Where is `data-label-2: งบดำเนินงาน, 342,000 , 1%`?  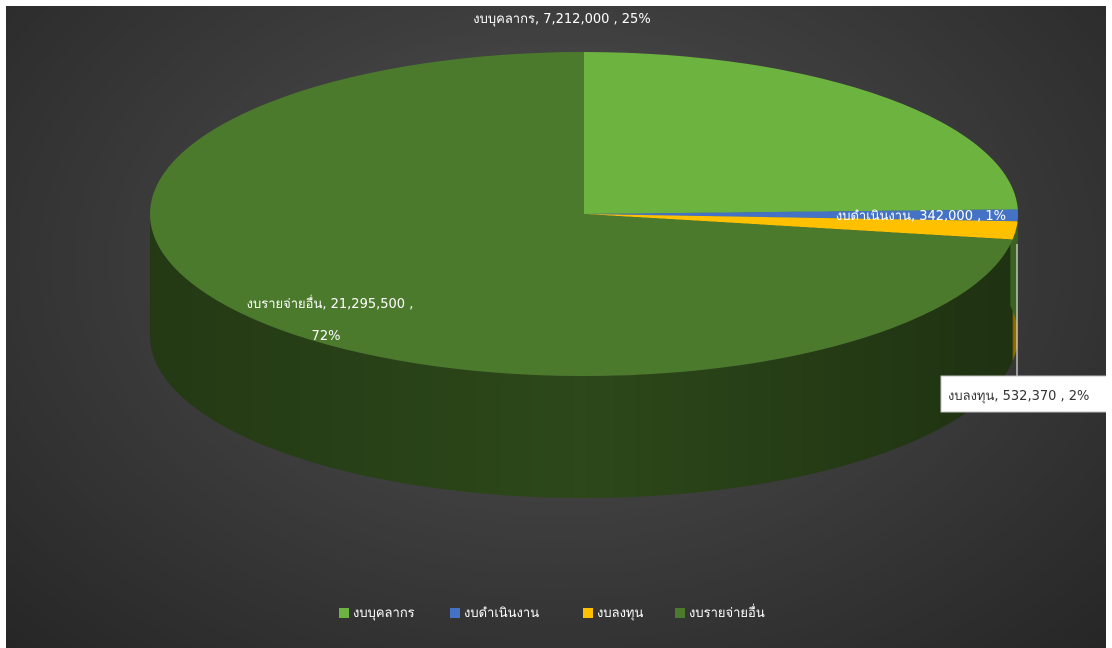
data-label-2: งบดำเนินงาน, 342,000 , 1% is located at coordinates (921, 216).